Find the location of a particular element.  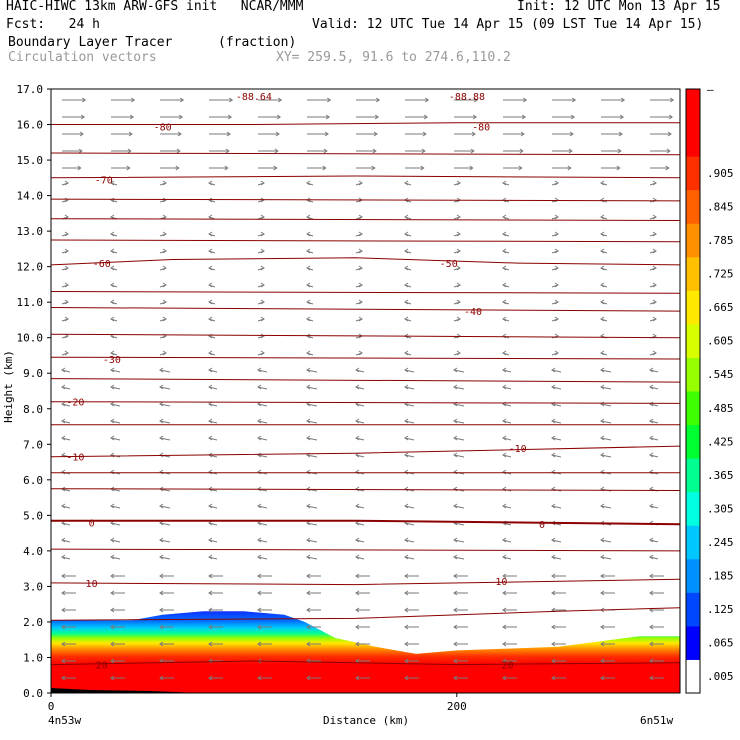

colorbar-label: .485 is located at coordinates (720, 408).